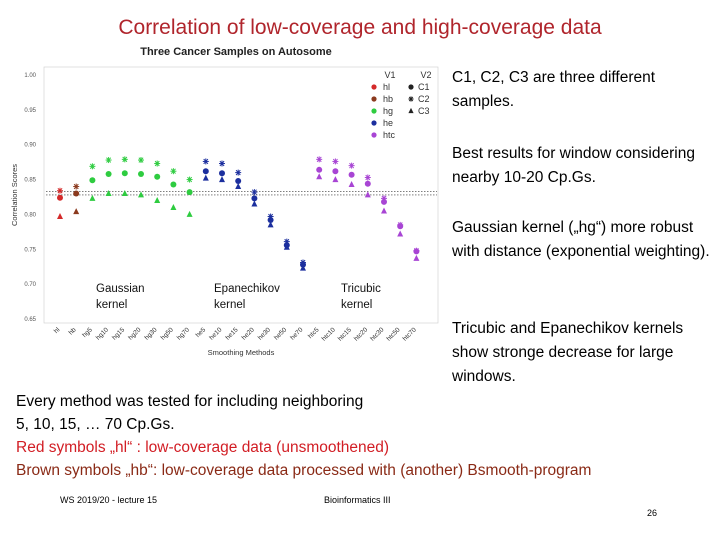  Describe the element at coordinates (386, 87) in the screenshot. I see `legend-label-hl: hl` at that location.